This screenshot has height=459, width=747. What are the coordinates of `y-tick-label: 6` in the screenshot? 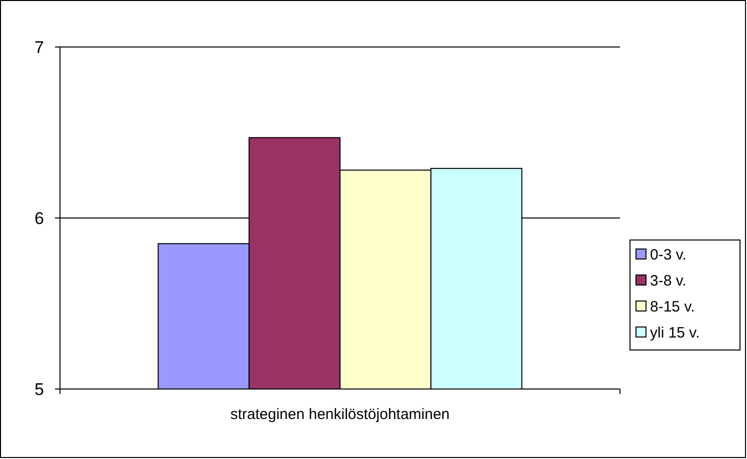 It's located at (39, 218).